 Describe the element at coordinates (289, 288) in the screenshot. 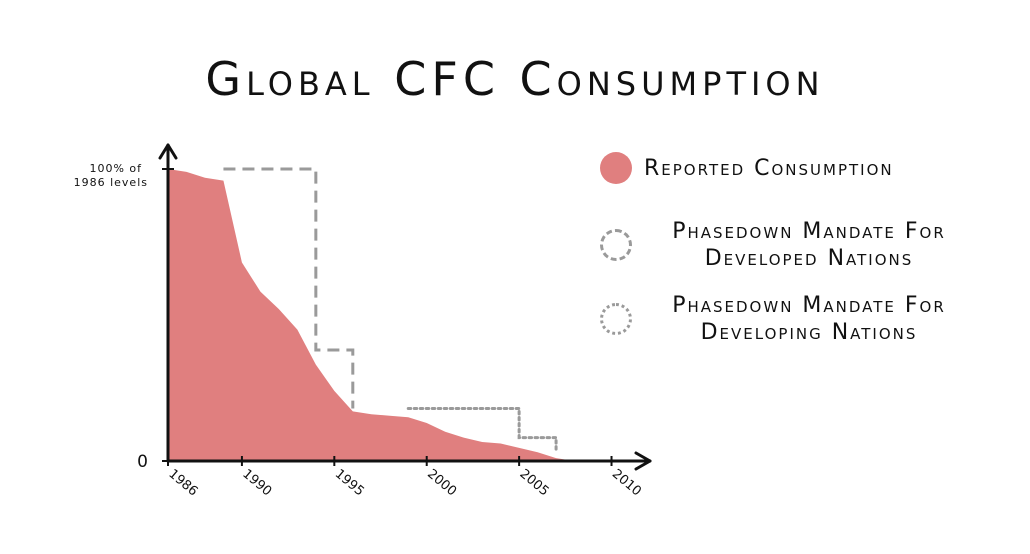

I see `series-line-developed` at that location.